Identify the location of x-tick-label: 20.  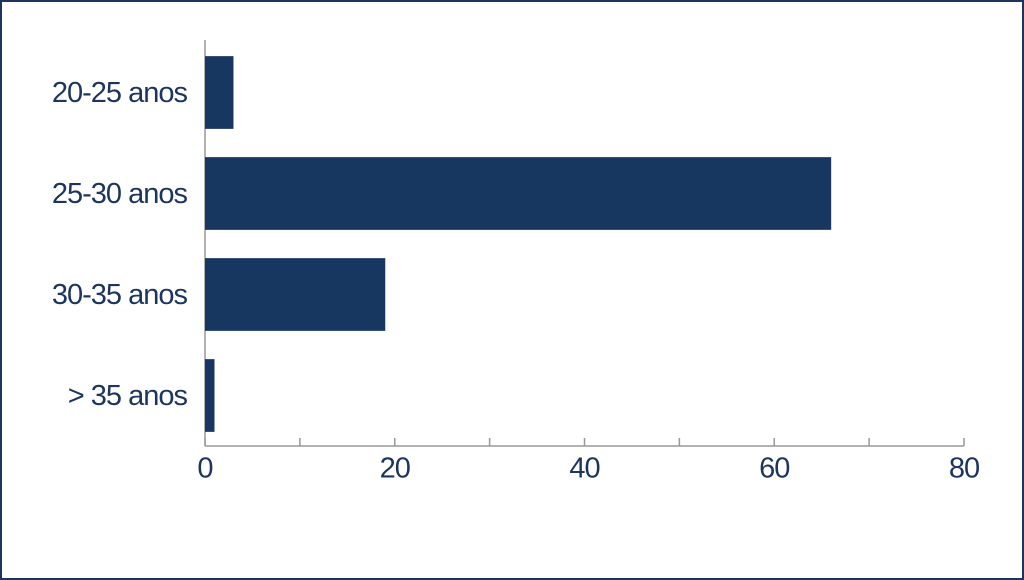
(395, 469).